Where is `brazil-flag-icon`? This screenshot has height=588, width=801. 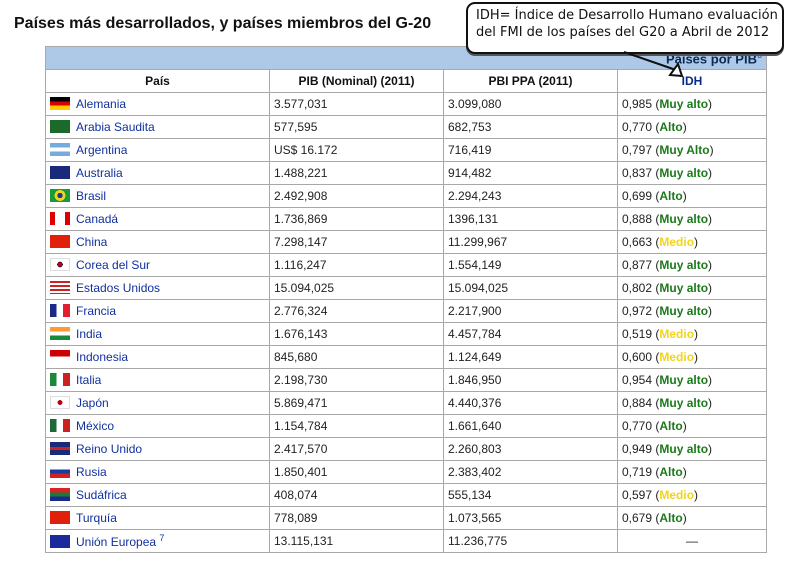 brazil-flag-icon is located at coordinates (60, 195).